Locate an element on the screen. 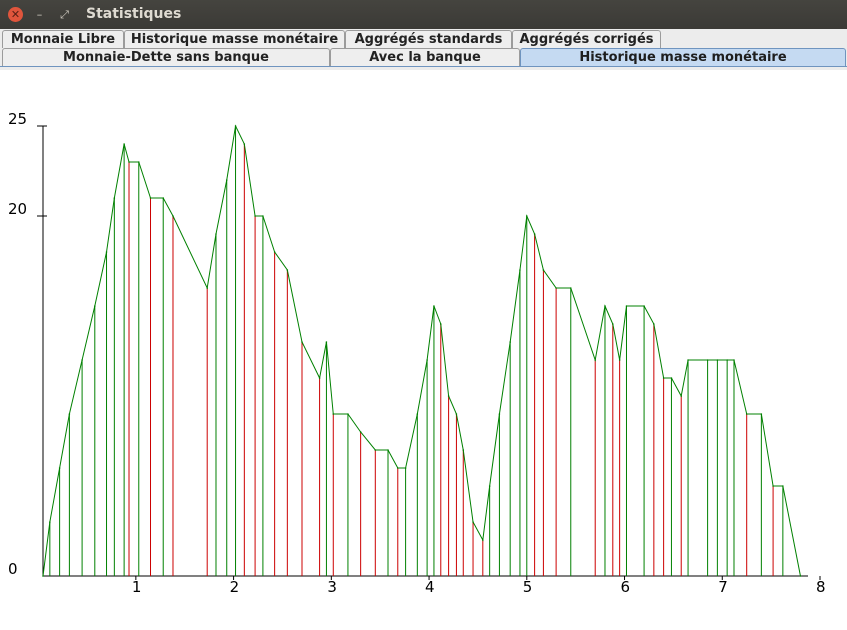 Image resolution: width=847 pixels, height=630 pixels. x-tick-label: 7 is located at coordinates (723, 587).